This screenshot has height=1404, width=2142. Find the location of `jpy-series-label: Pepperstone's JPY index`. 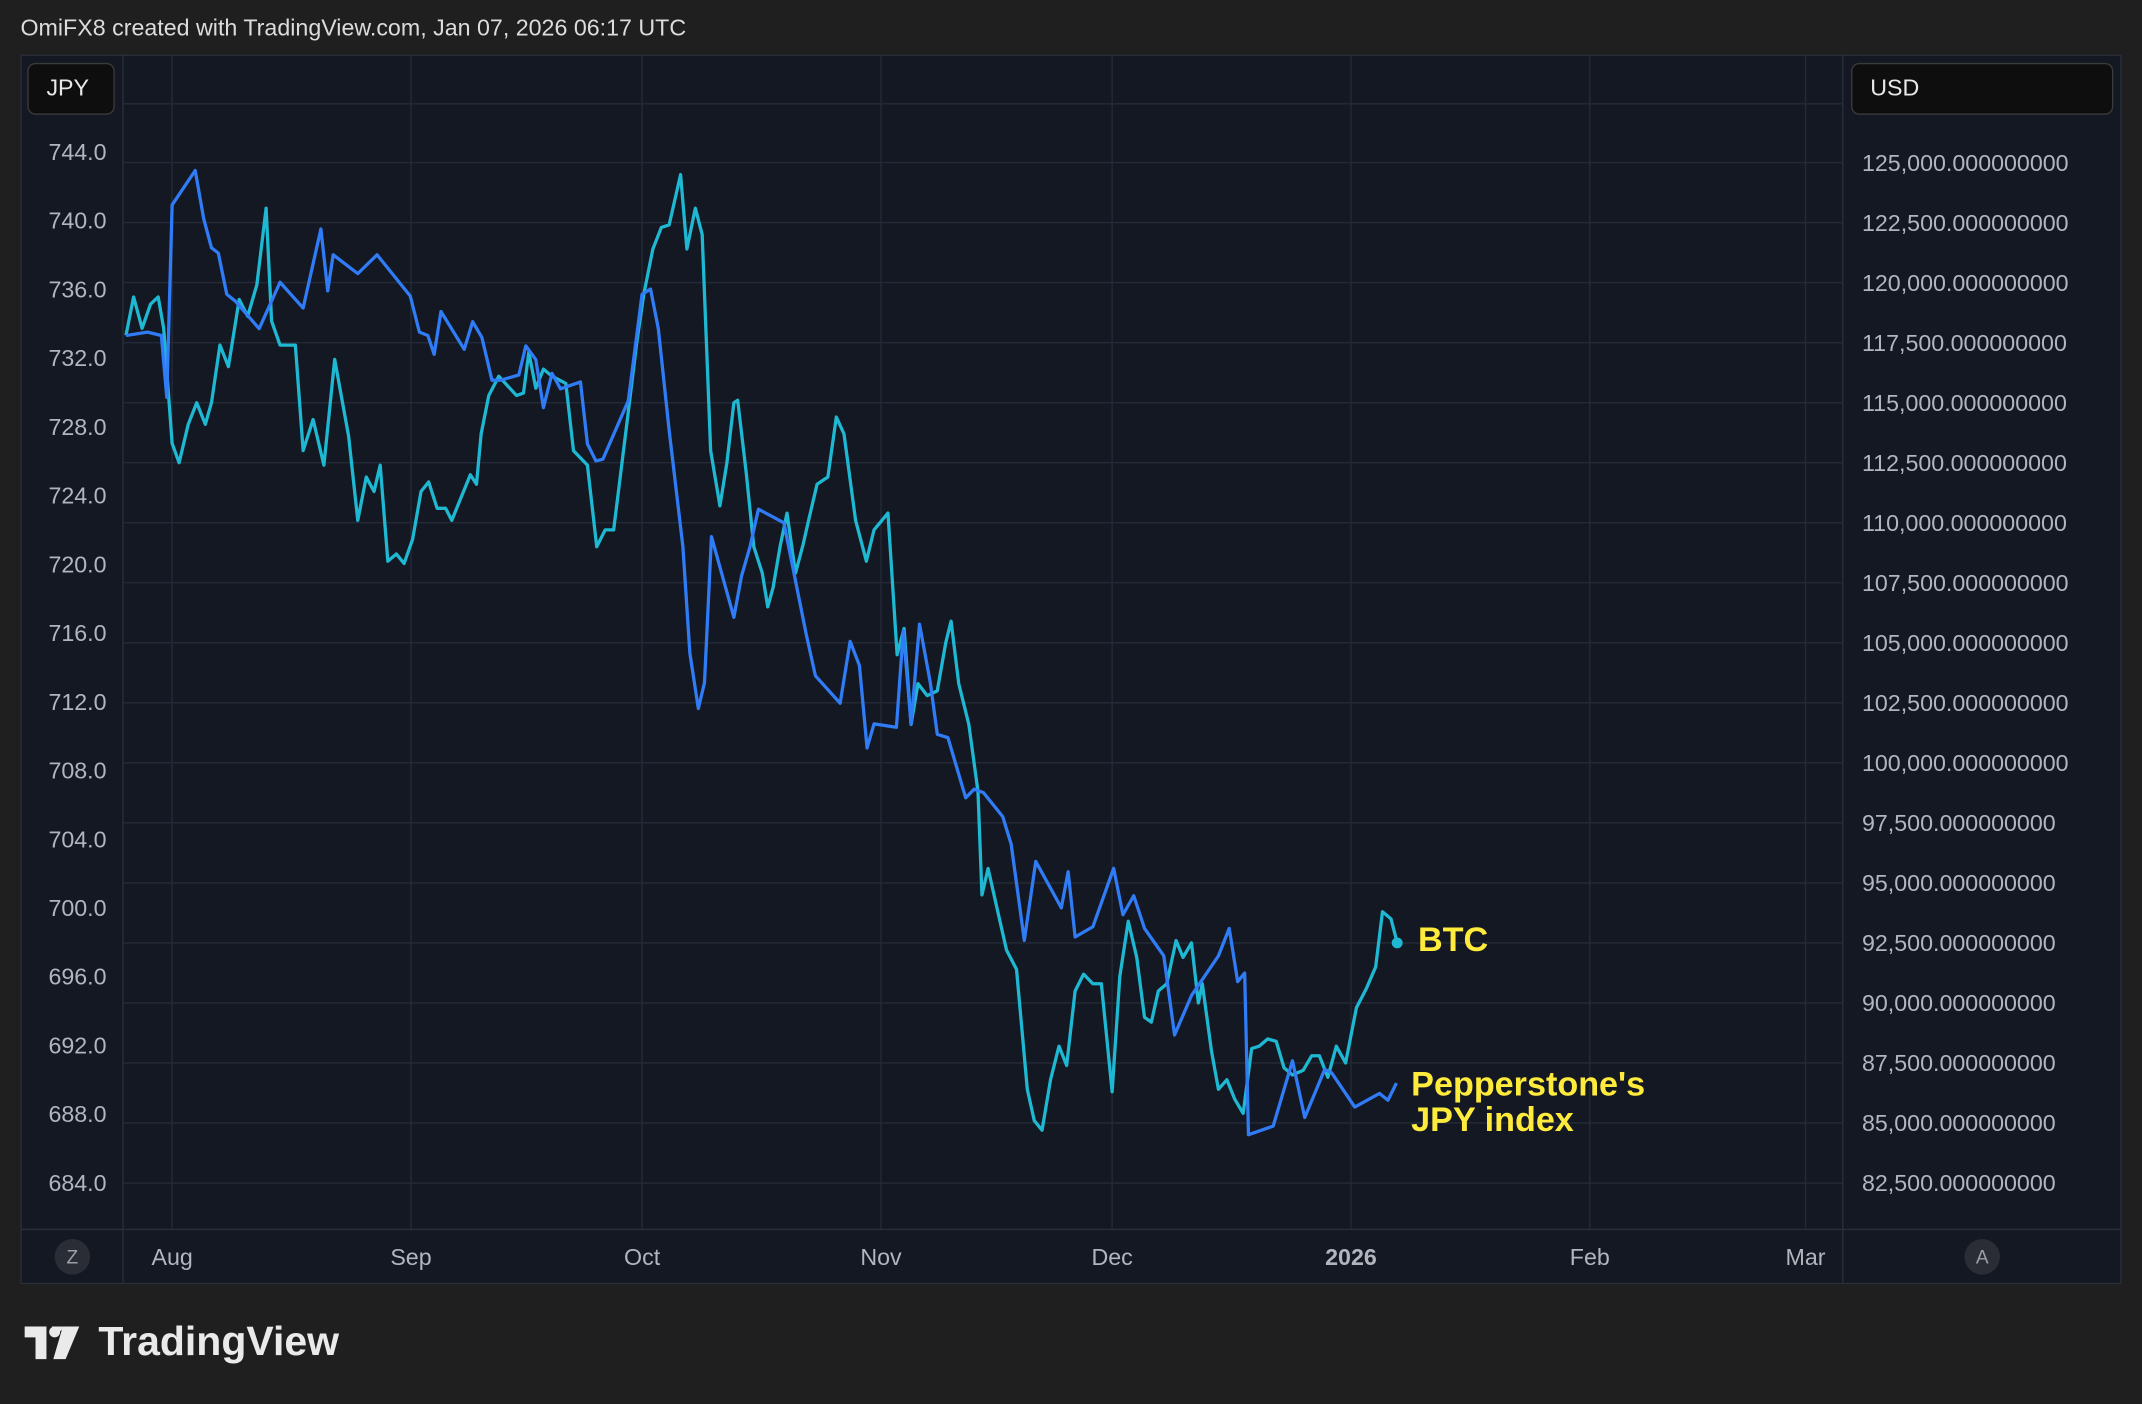

jpy-series-label: Pepperstone's JPY index is located at coordinates (1528, 1102).